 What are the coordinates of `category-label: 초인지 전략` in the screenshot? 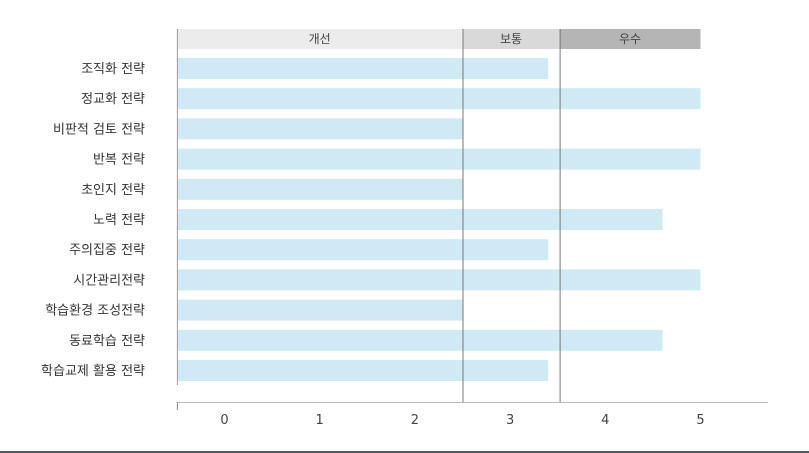 It's located at (113, 190).